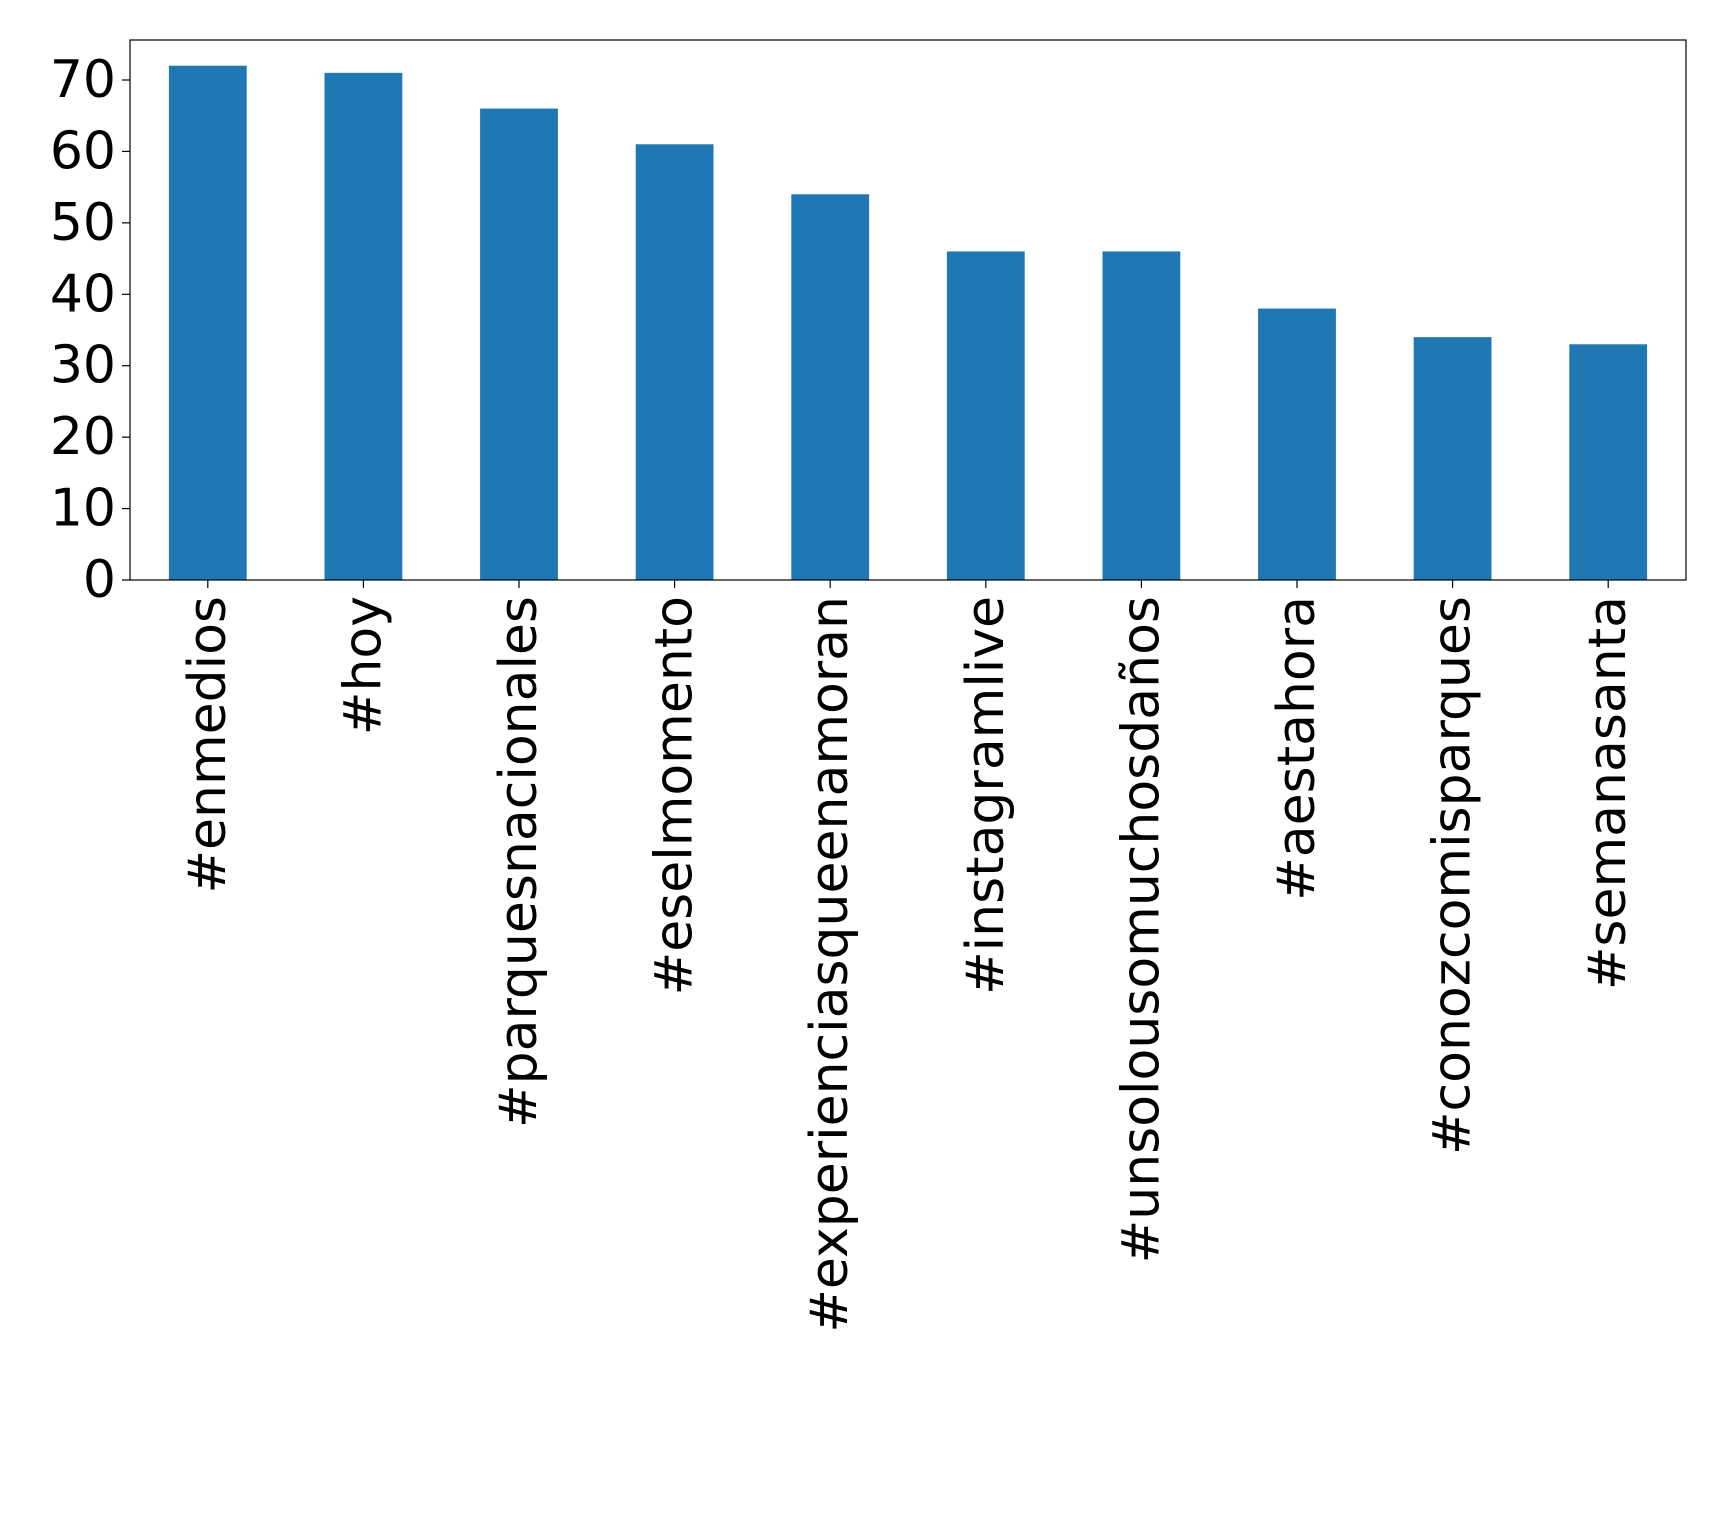 The image size is (1719, 1513). I want to click on x-tick-label: #unsolousomuchosdaños, so click(1141, 929).